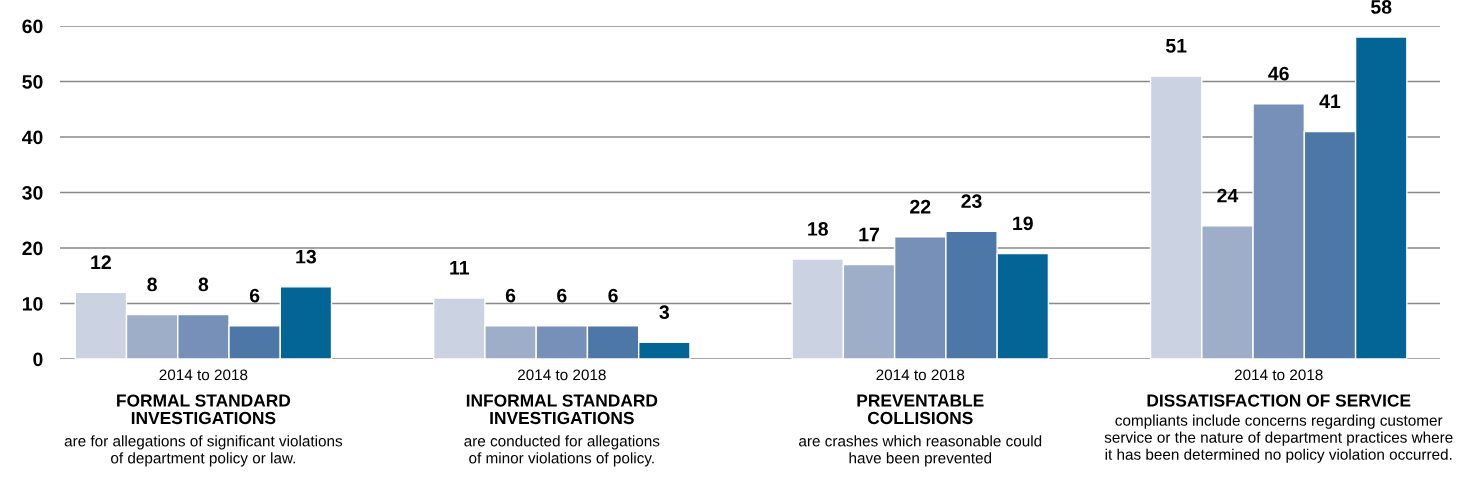  What do you see at coordinates (1023, 223) in the screenshot?
I see `data-label: 19` at bounding box center [1023, 223].